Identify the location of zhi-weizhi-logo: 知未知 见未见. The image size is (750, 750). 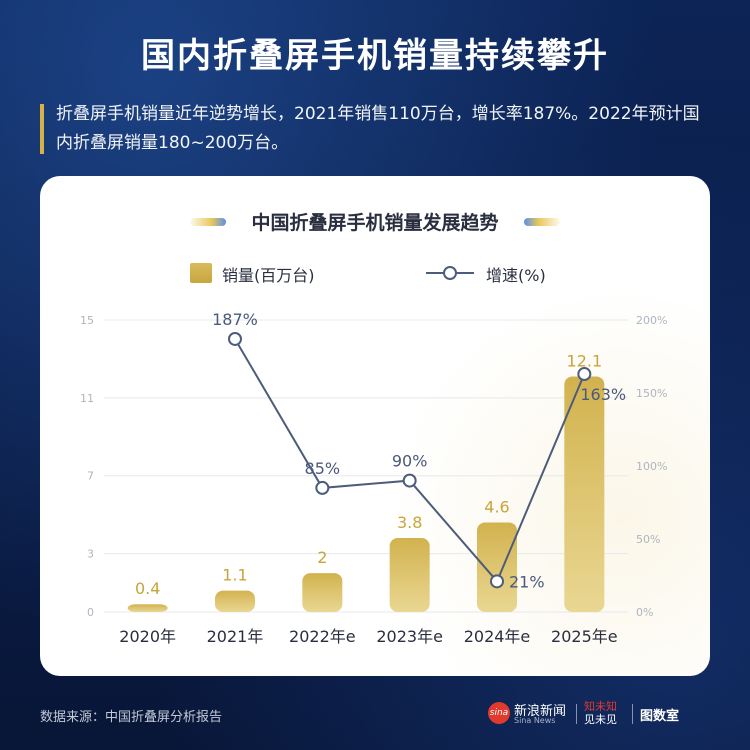
(604, 713).